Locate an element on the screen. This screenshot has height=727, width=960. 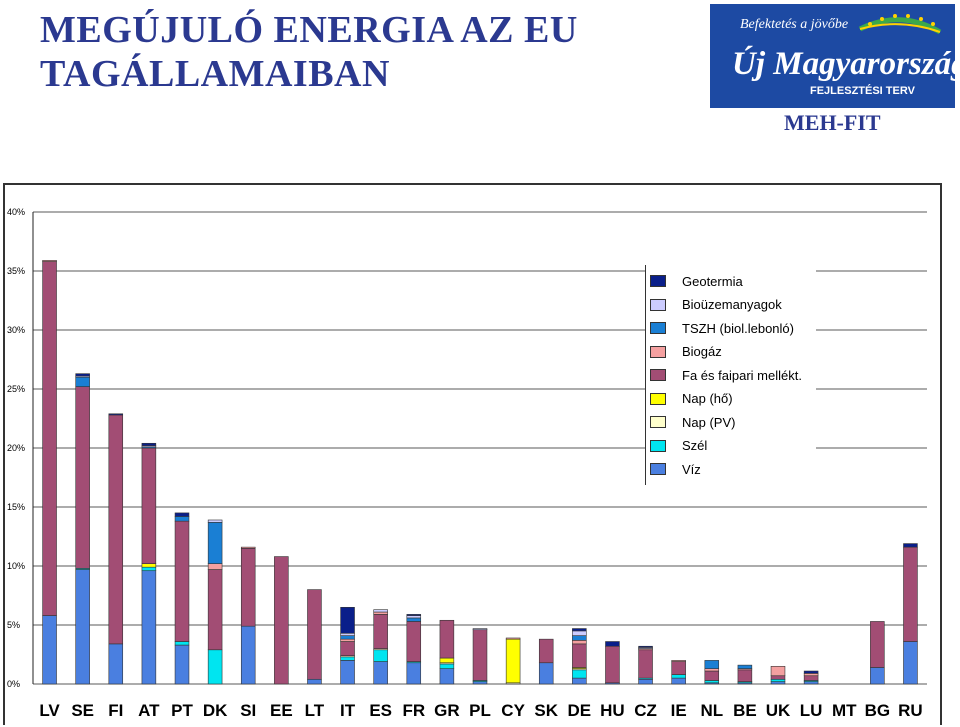
x-tick-label: FI is located at coordinates (115, 710).